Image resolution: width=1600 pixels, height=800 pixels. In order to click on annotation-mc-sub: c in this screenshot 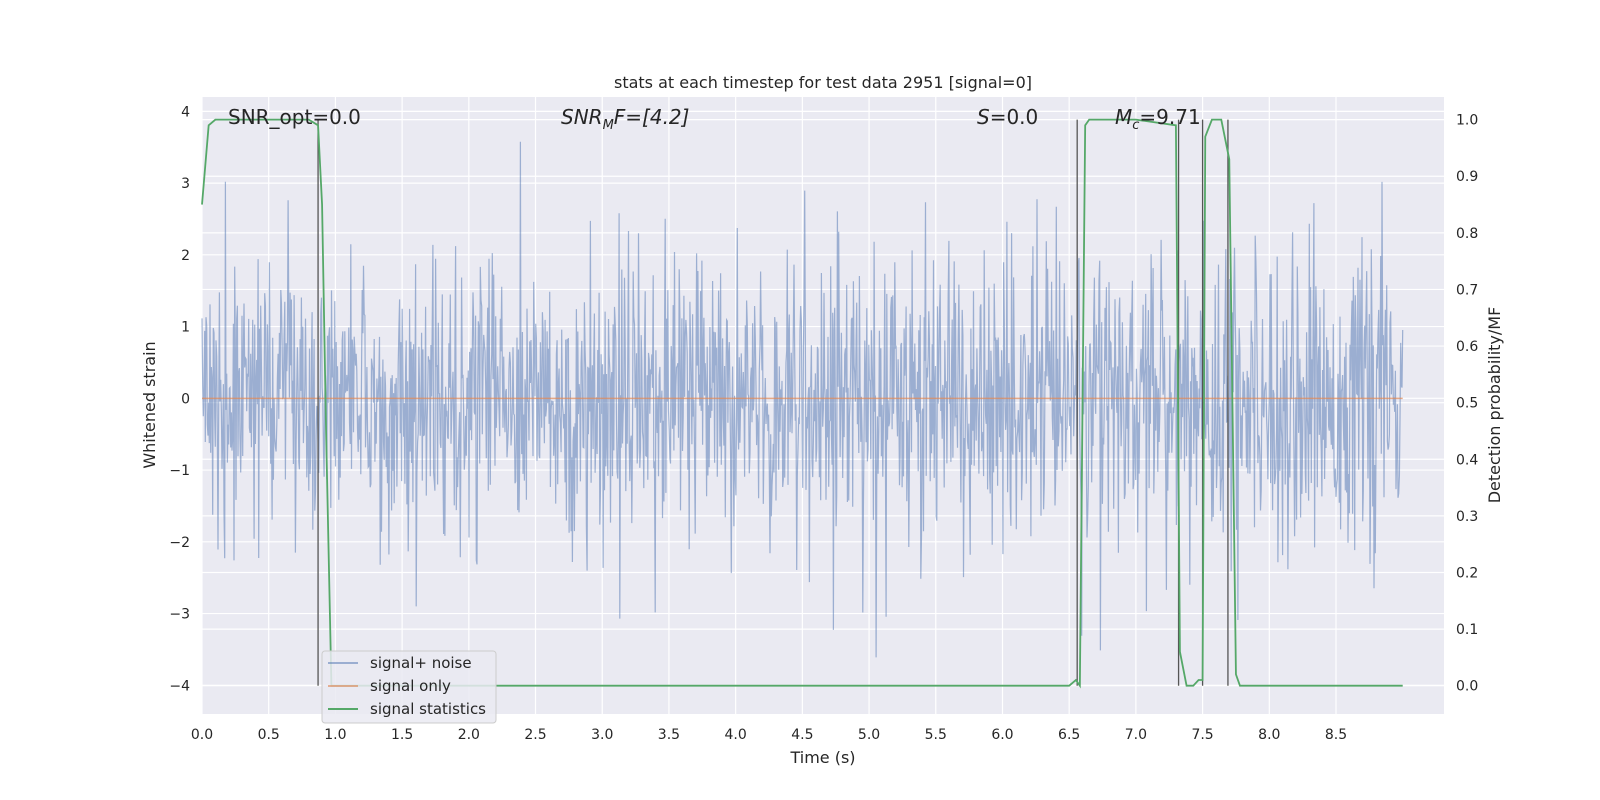, I will do `click(1135, 125)`.